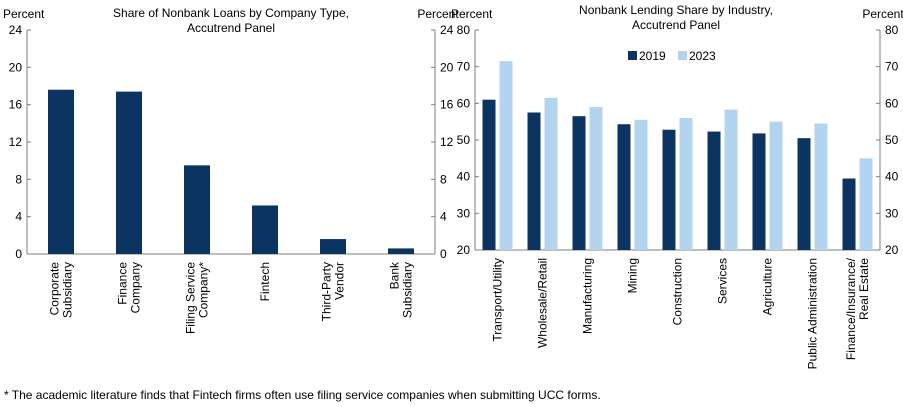 This screenshot has width=903, height=407. I want to click on left-chart-x-tick-label: Fintech, so click(265, 281).